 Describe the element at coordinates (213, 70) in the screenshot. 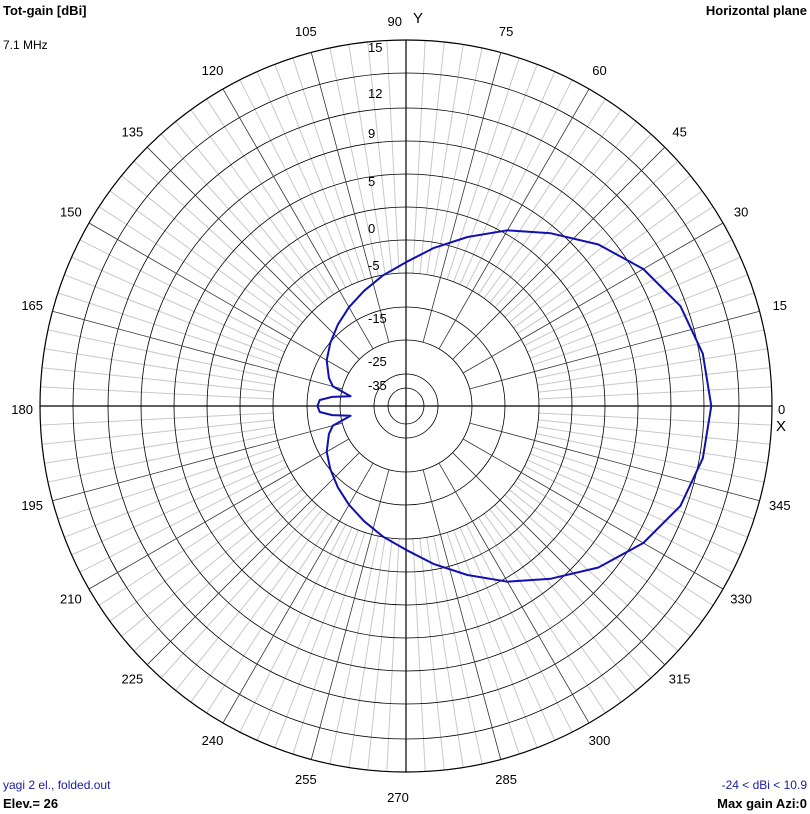

I see `angle-tick-label: 120` at that location.